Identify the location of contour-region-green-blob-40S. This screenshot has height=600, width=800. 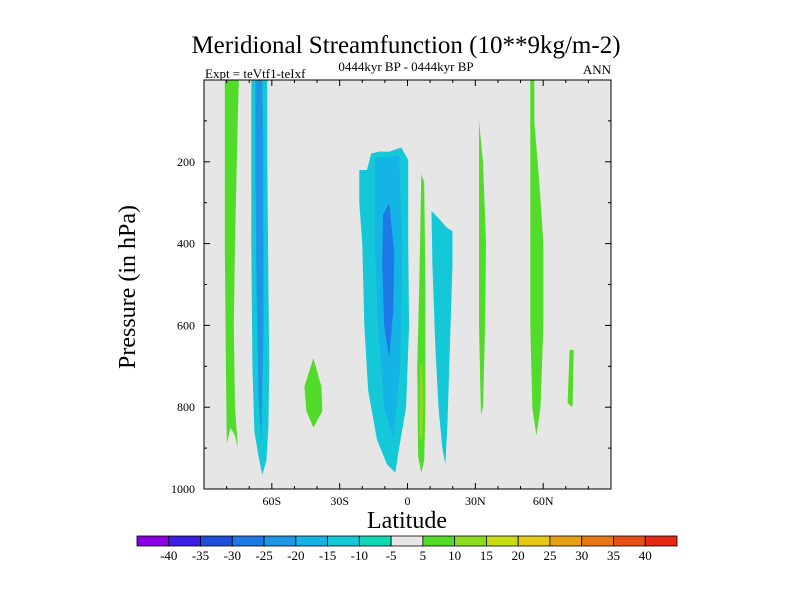
(313, 393).